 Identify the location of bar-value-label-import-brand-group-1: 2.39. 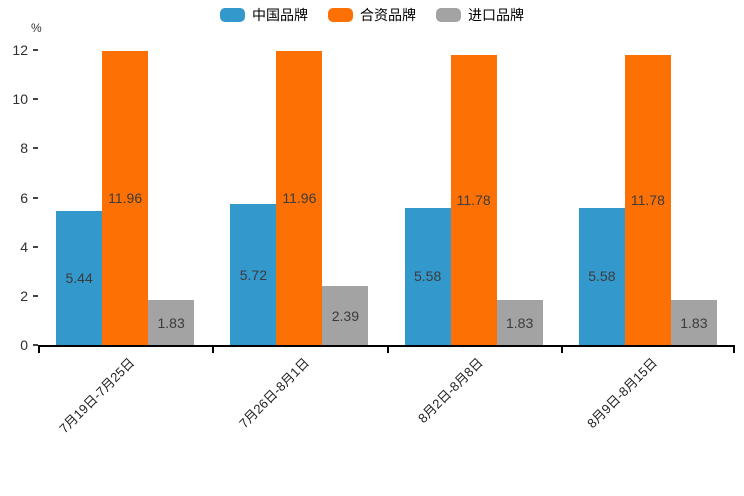
(345, 315).